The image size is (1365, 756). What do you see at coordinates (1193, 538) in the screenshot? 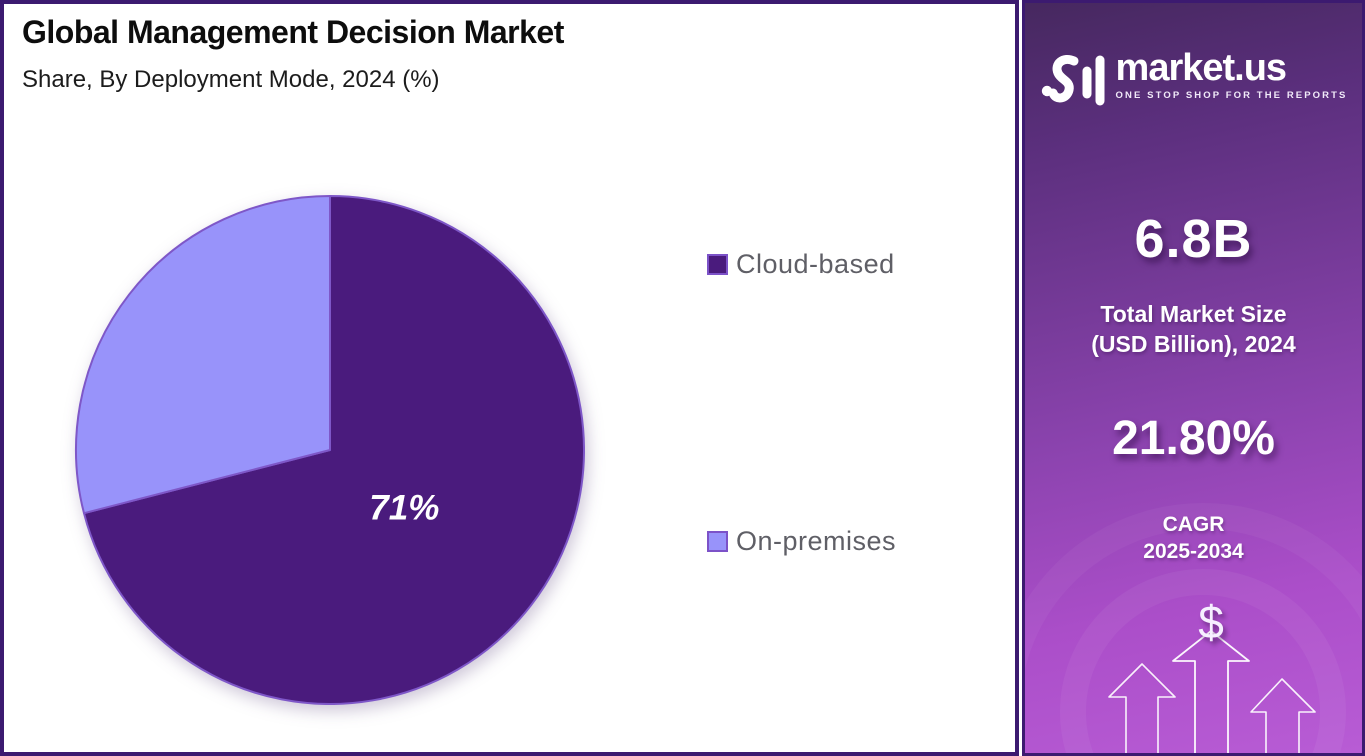
I see `cagr-label: CAGR 2025-2034` at bounding box center [1193, 538].